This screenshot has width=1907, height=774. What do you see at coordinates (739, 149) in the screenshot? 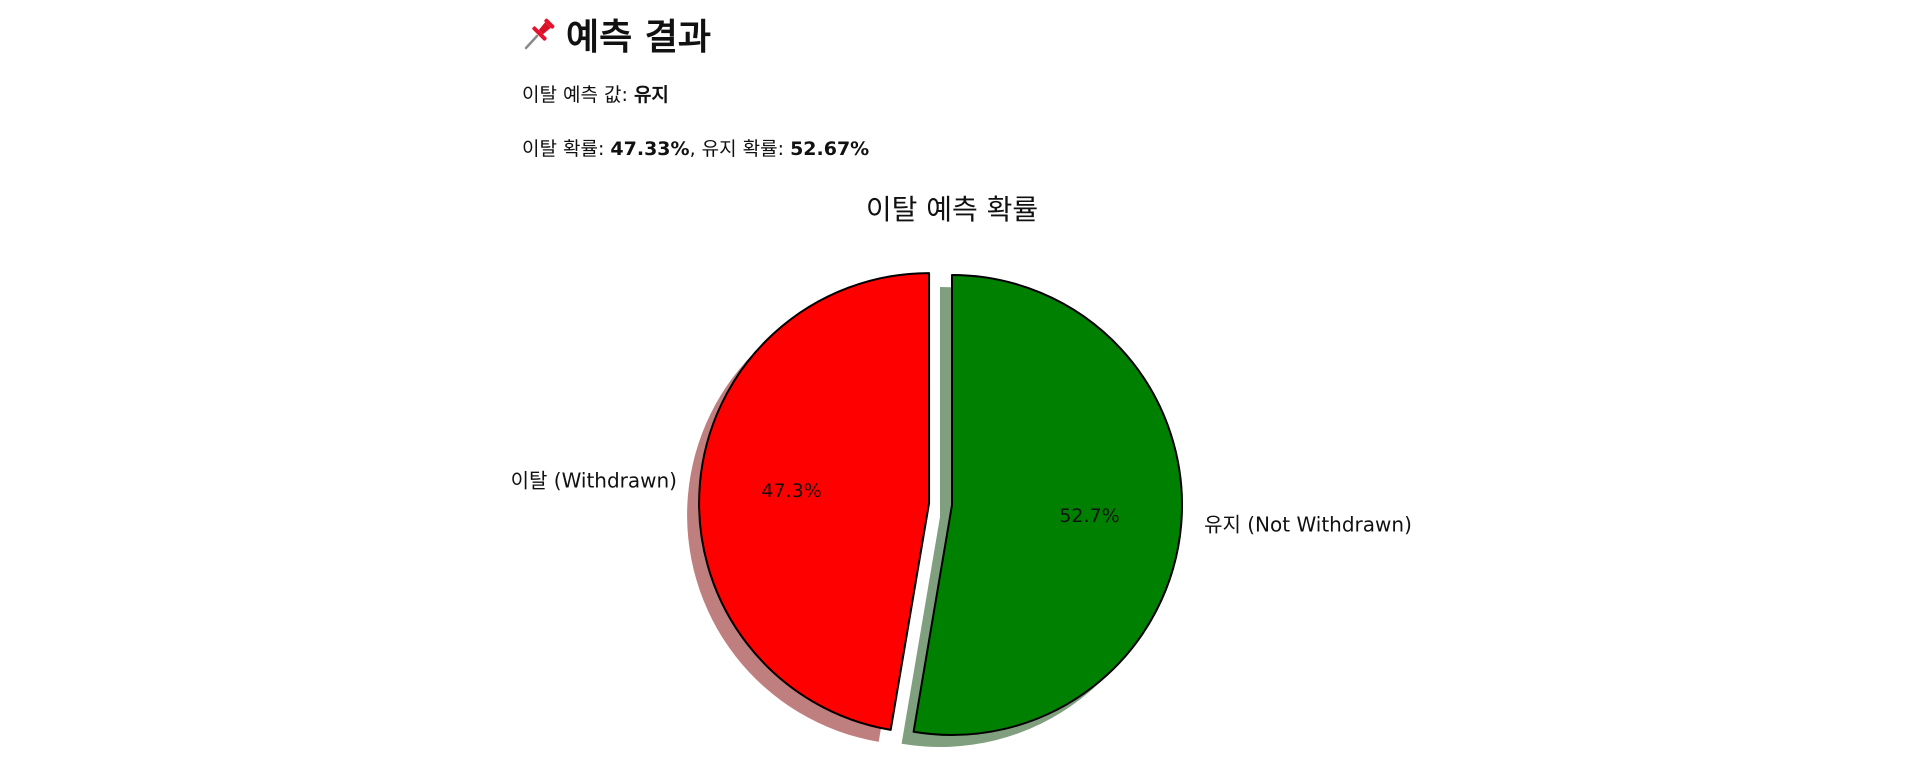
I see `retain-probability-label: 유지 확률` at bounding box center [739, 149].